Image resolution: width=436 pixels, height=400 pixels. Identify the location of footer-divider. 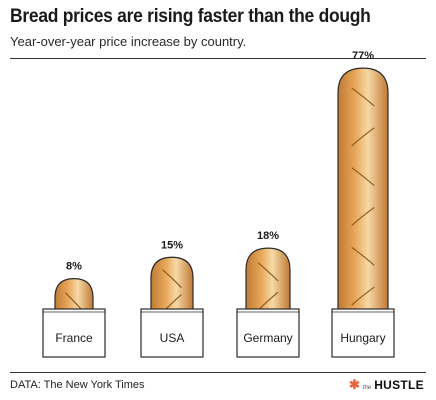
(218, 372).